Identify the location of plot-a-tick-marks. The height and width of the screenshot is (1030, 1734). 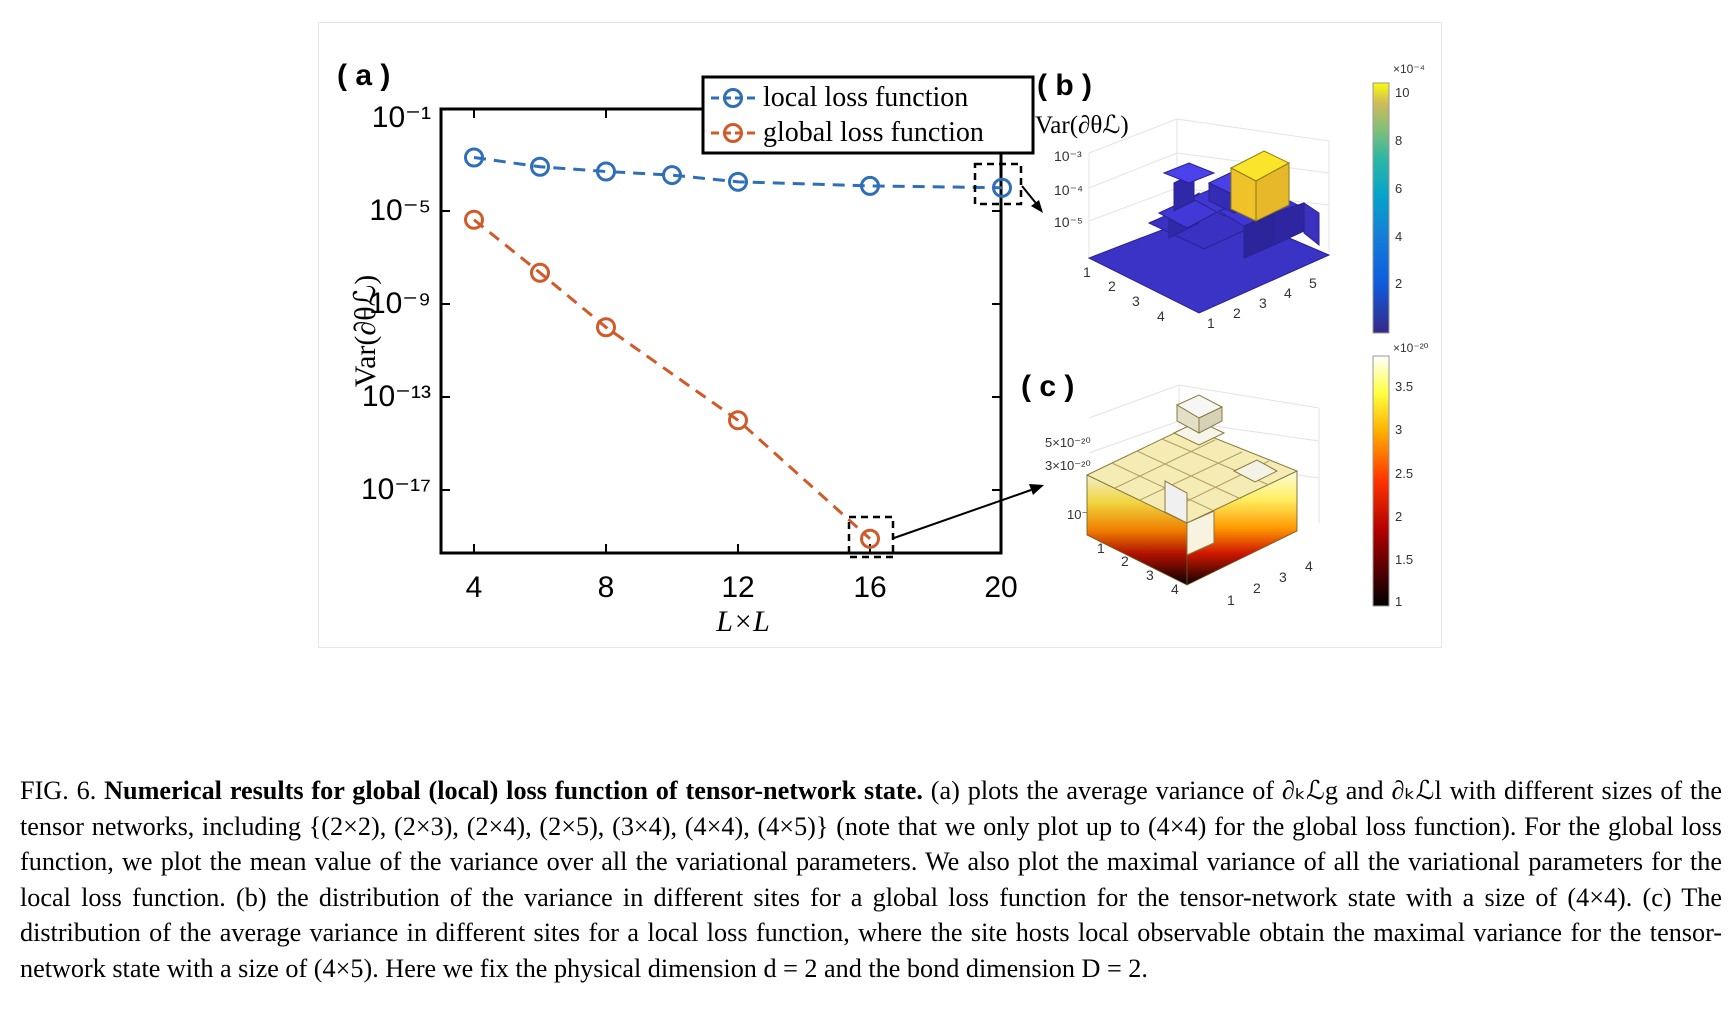
(721, 331).